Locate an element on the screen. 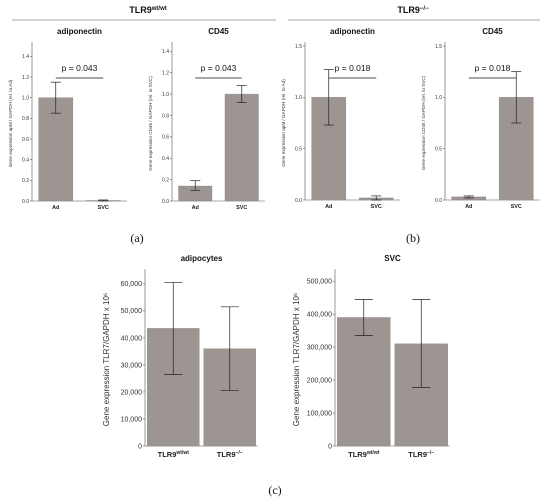 The width and height of the screenshot is (550, 503). panel-label-a: (a) is located at coordinates (136, 238).